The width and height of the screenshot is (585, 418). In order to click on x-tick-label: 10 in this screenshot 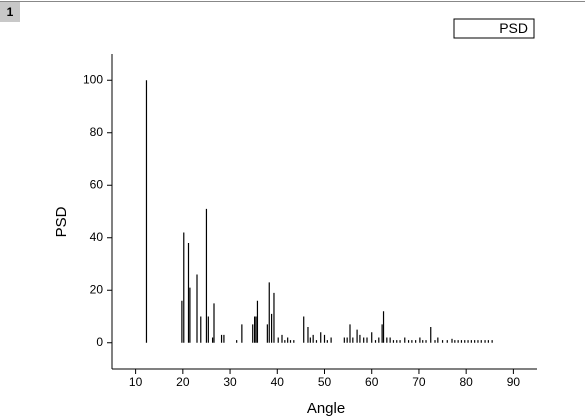, I will do `click(136, 382)`.